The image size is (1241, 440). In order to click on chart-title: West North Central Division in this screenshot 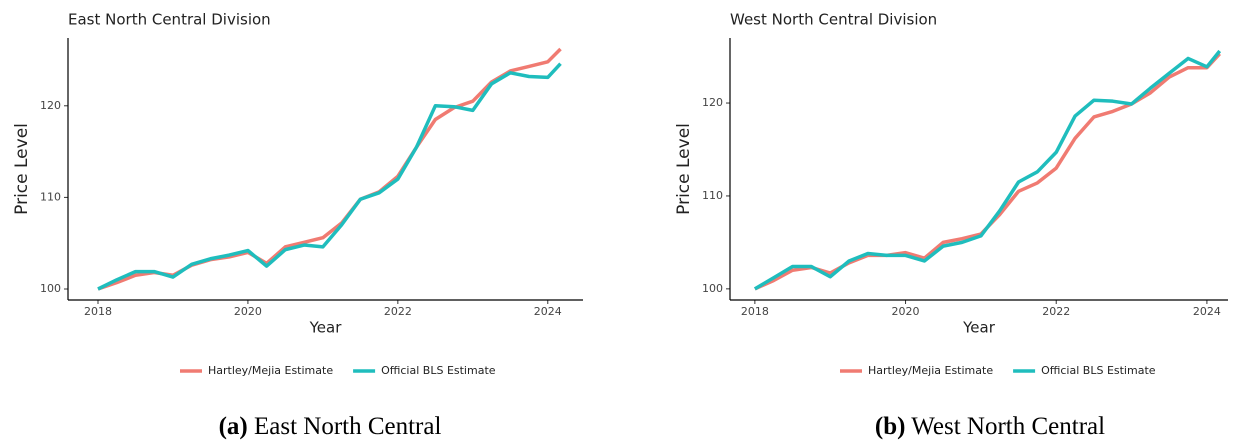, I will do `click(833, 20)`.